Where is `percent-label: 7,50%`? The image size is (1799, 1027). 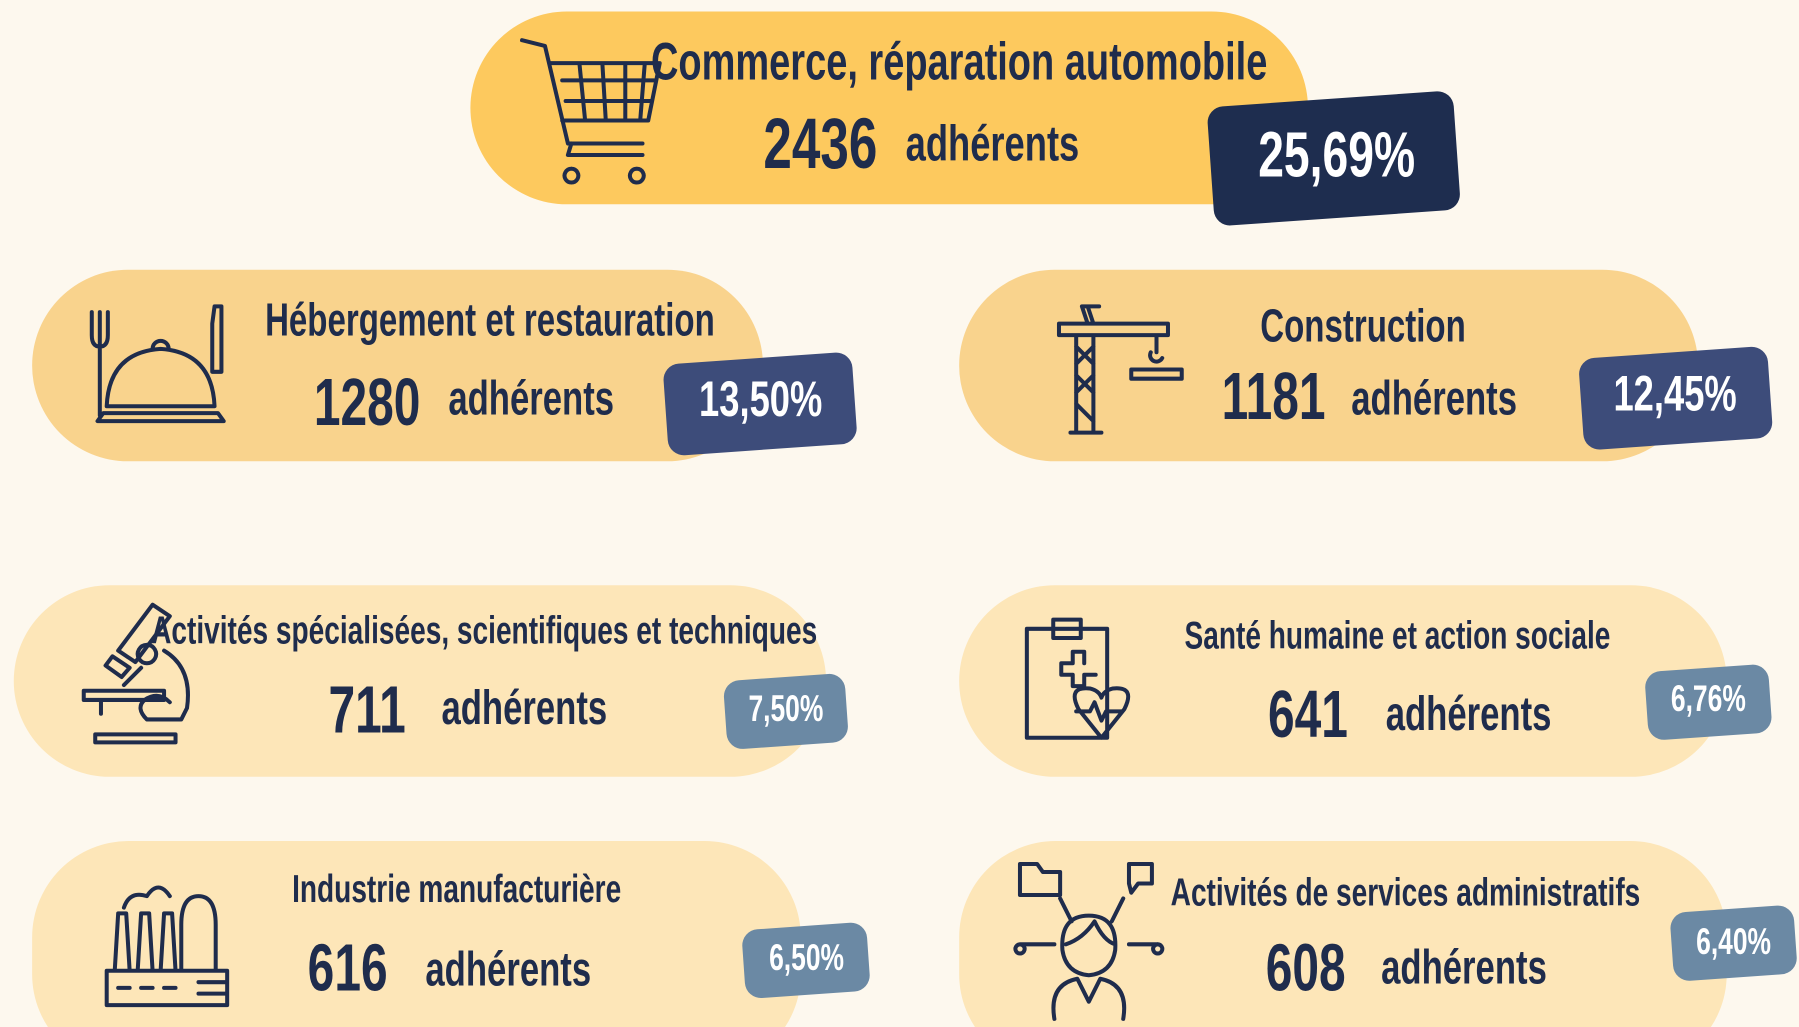 percent-label: 7,50% is located at coordinates (785, 708).